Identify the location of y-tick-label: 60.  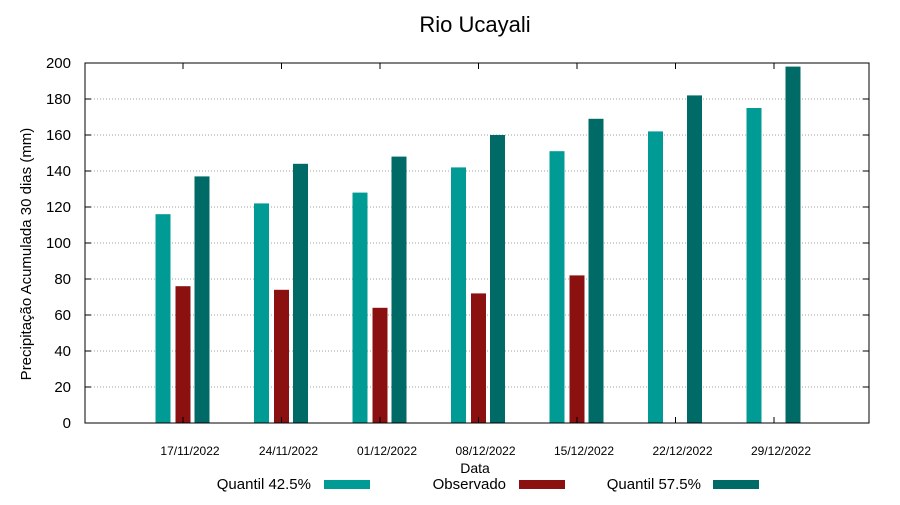
(62, 315).